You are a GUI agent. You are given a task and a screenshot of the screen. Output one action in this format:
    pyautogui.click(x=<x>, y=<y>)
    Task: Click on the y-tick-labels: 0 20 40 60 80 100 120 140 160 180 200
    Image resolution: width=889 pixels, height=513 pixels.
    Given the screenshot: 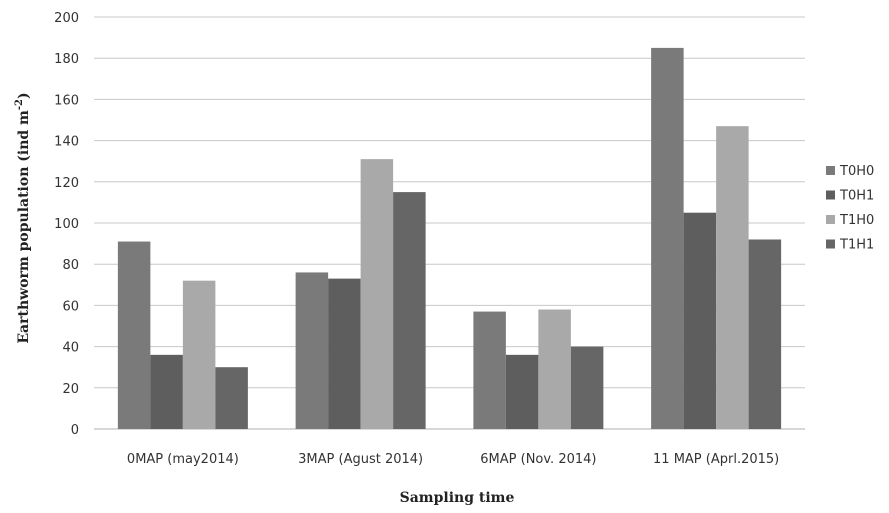 What is the action you would take?
    pyautogui.click(x=66, y=224)
    